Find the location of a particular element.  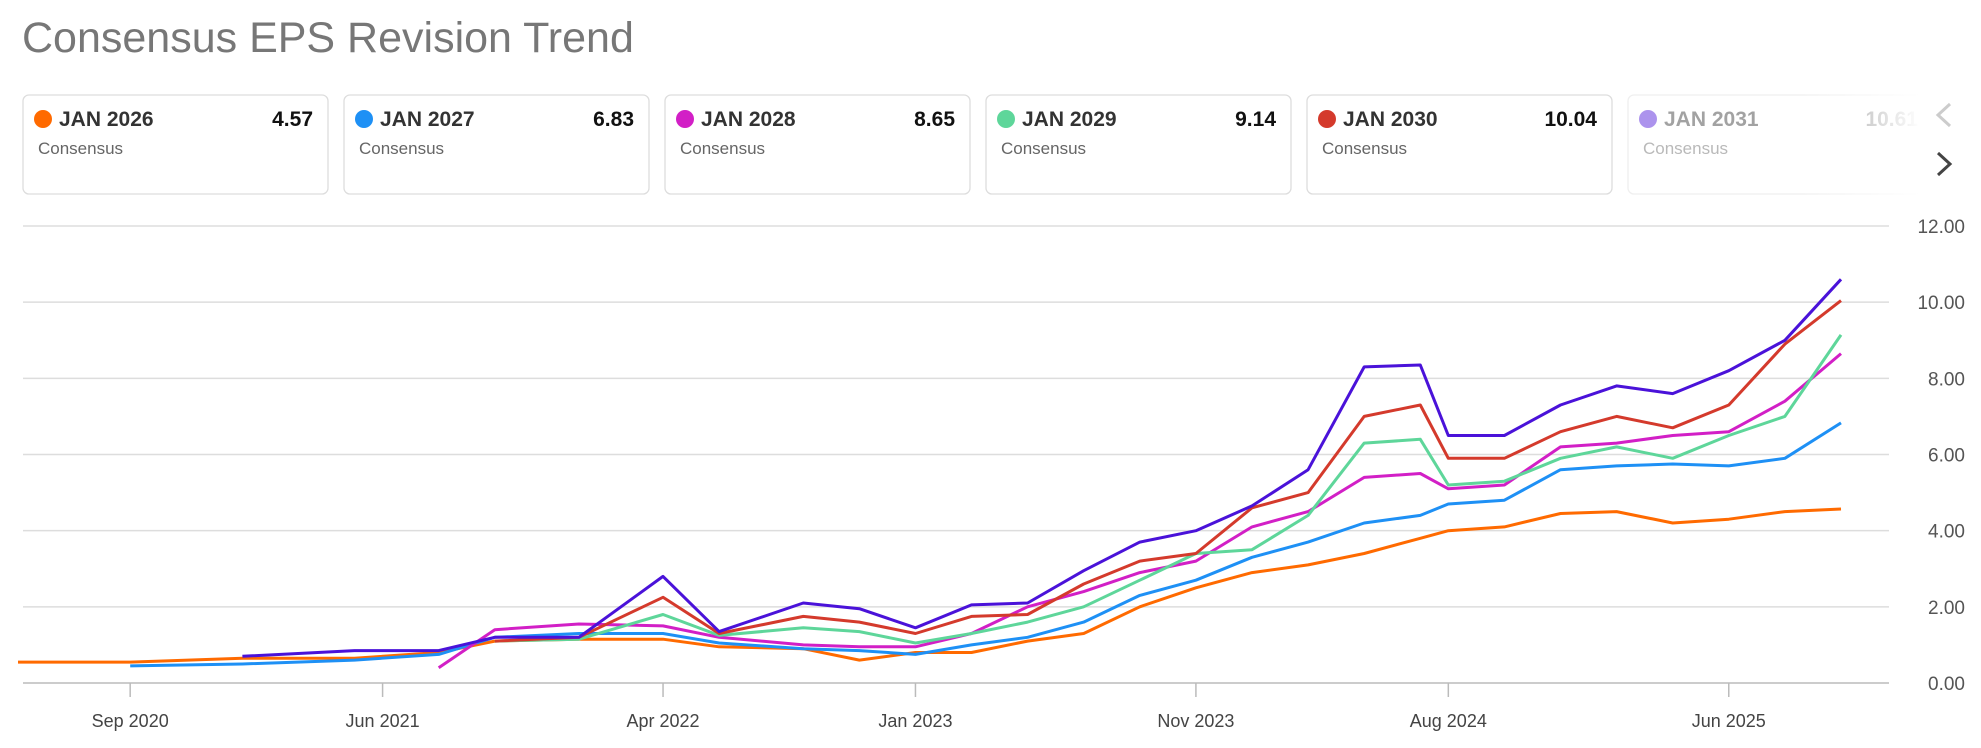

prev-arrow is located at coordinates (1943, 115).